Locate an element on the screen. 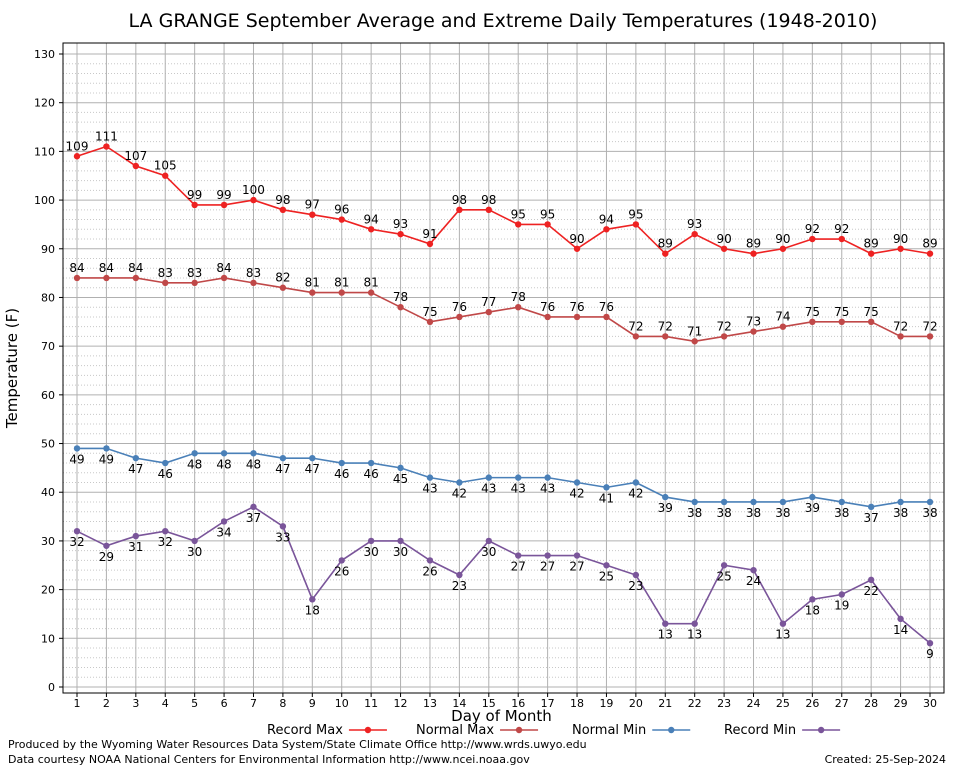 The width and height of the screenshot is (954, 768). x-axis-title: Day of Month is located at coordinates (501, 716).